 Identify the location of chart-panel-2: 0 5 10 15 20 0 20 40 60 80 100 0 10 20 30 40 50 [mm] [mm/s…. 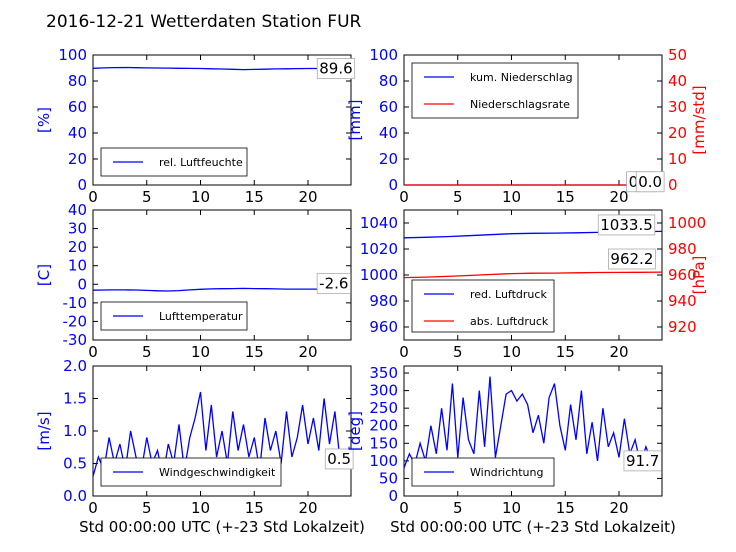
(527, 126).